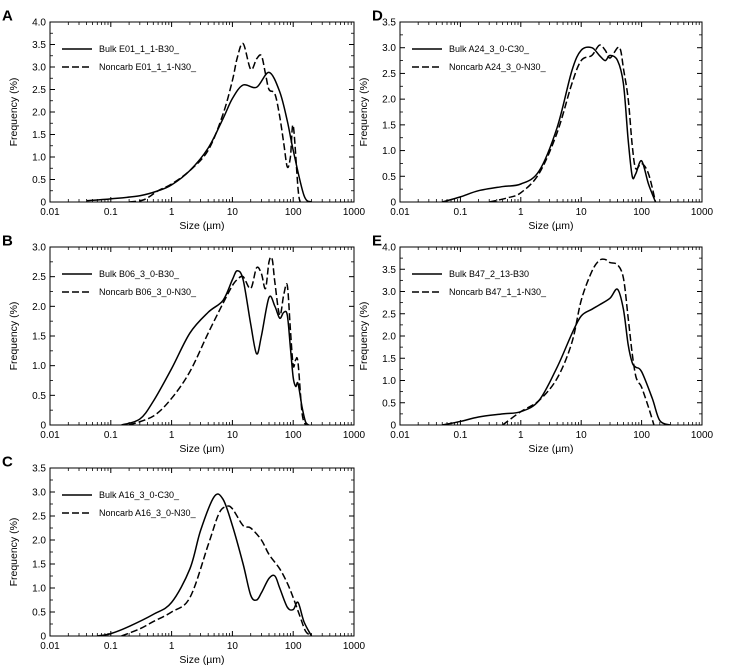 The height and width of the screenshot is (665, 736). Describe the element at coordinates (7, 15) in the screenshot. I see `panel-letter-a: A` at that location.